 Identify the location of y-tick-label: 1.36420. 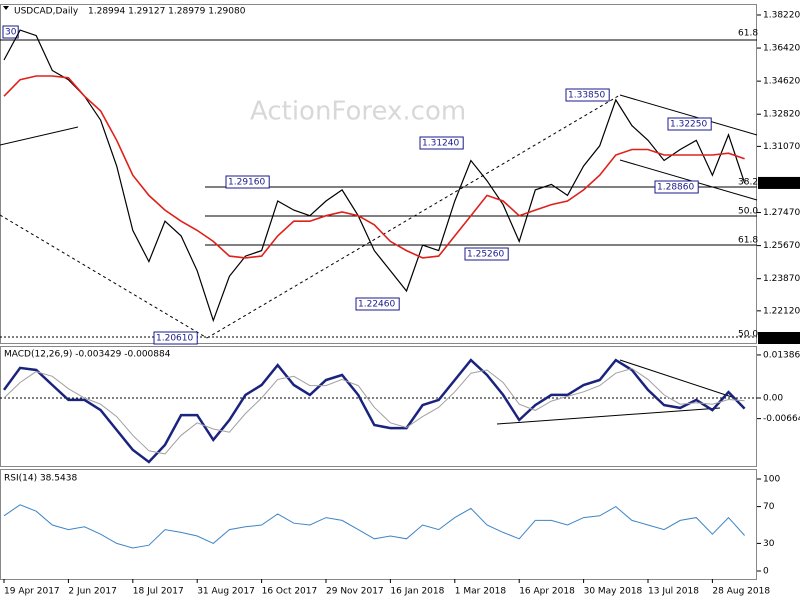
(781, 49).